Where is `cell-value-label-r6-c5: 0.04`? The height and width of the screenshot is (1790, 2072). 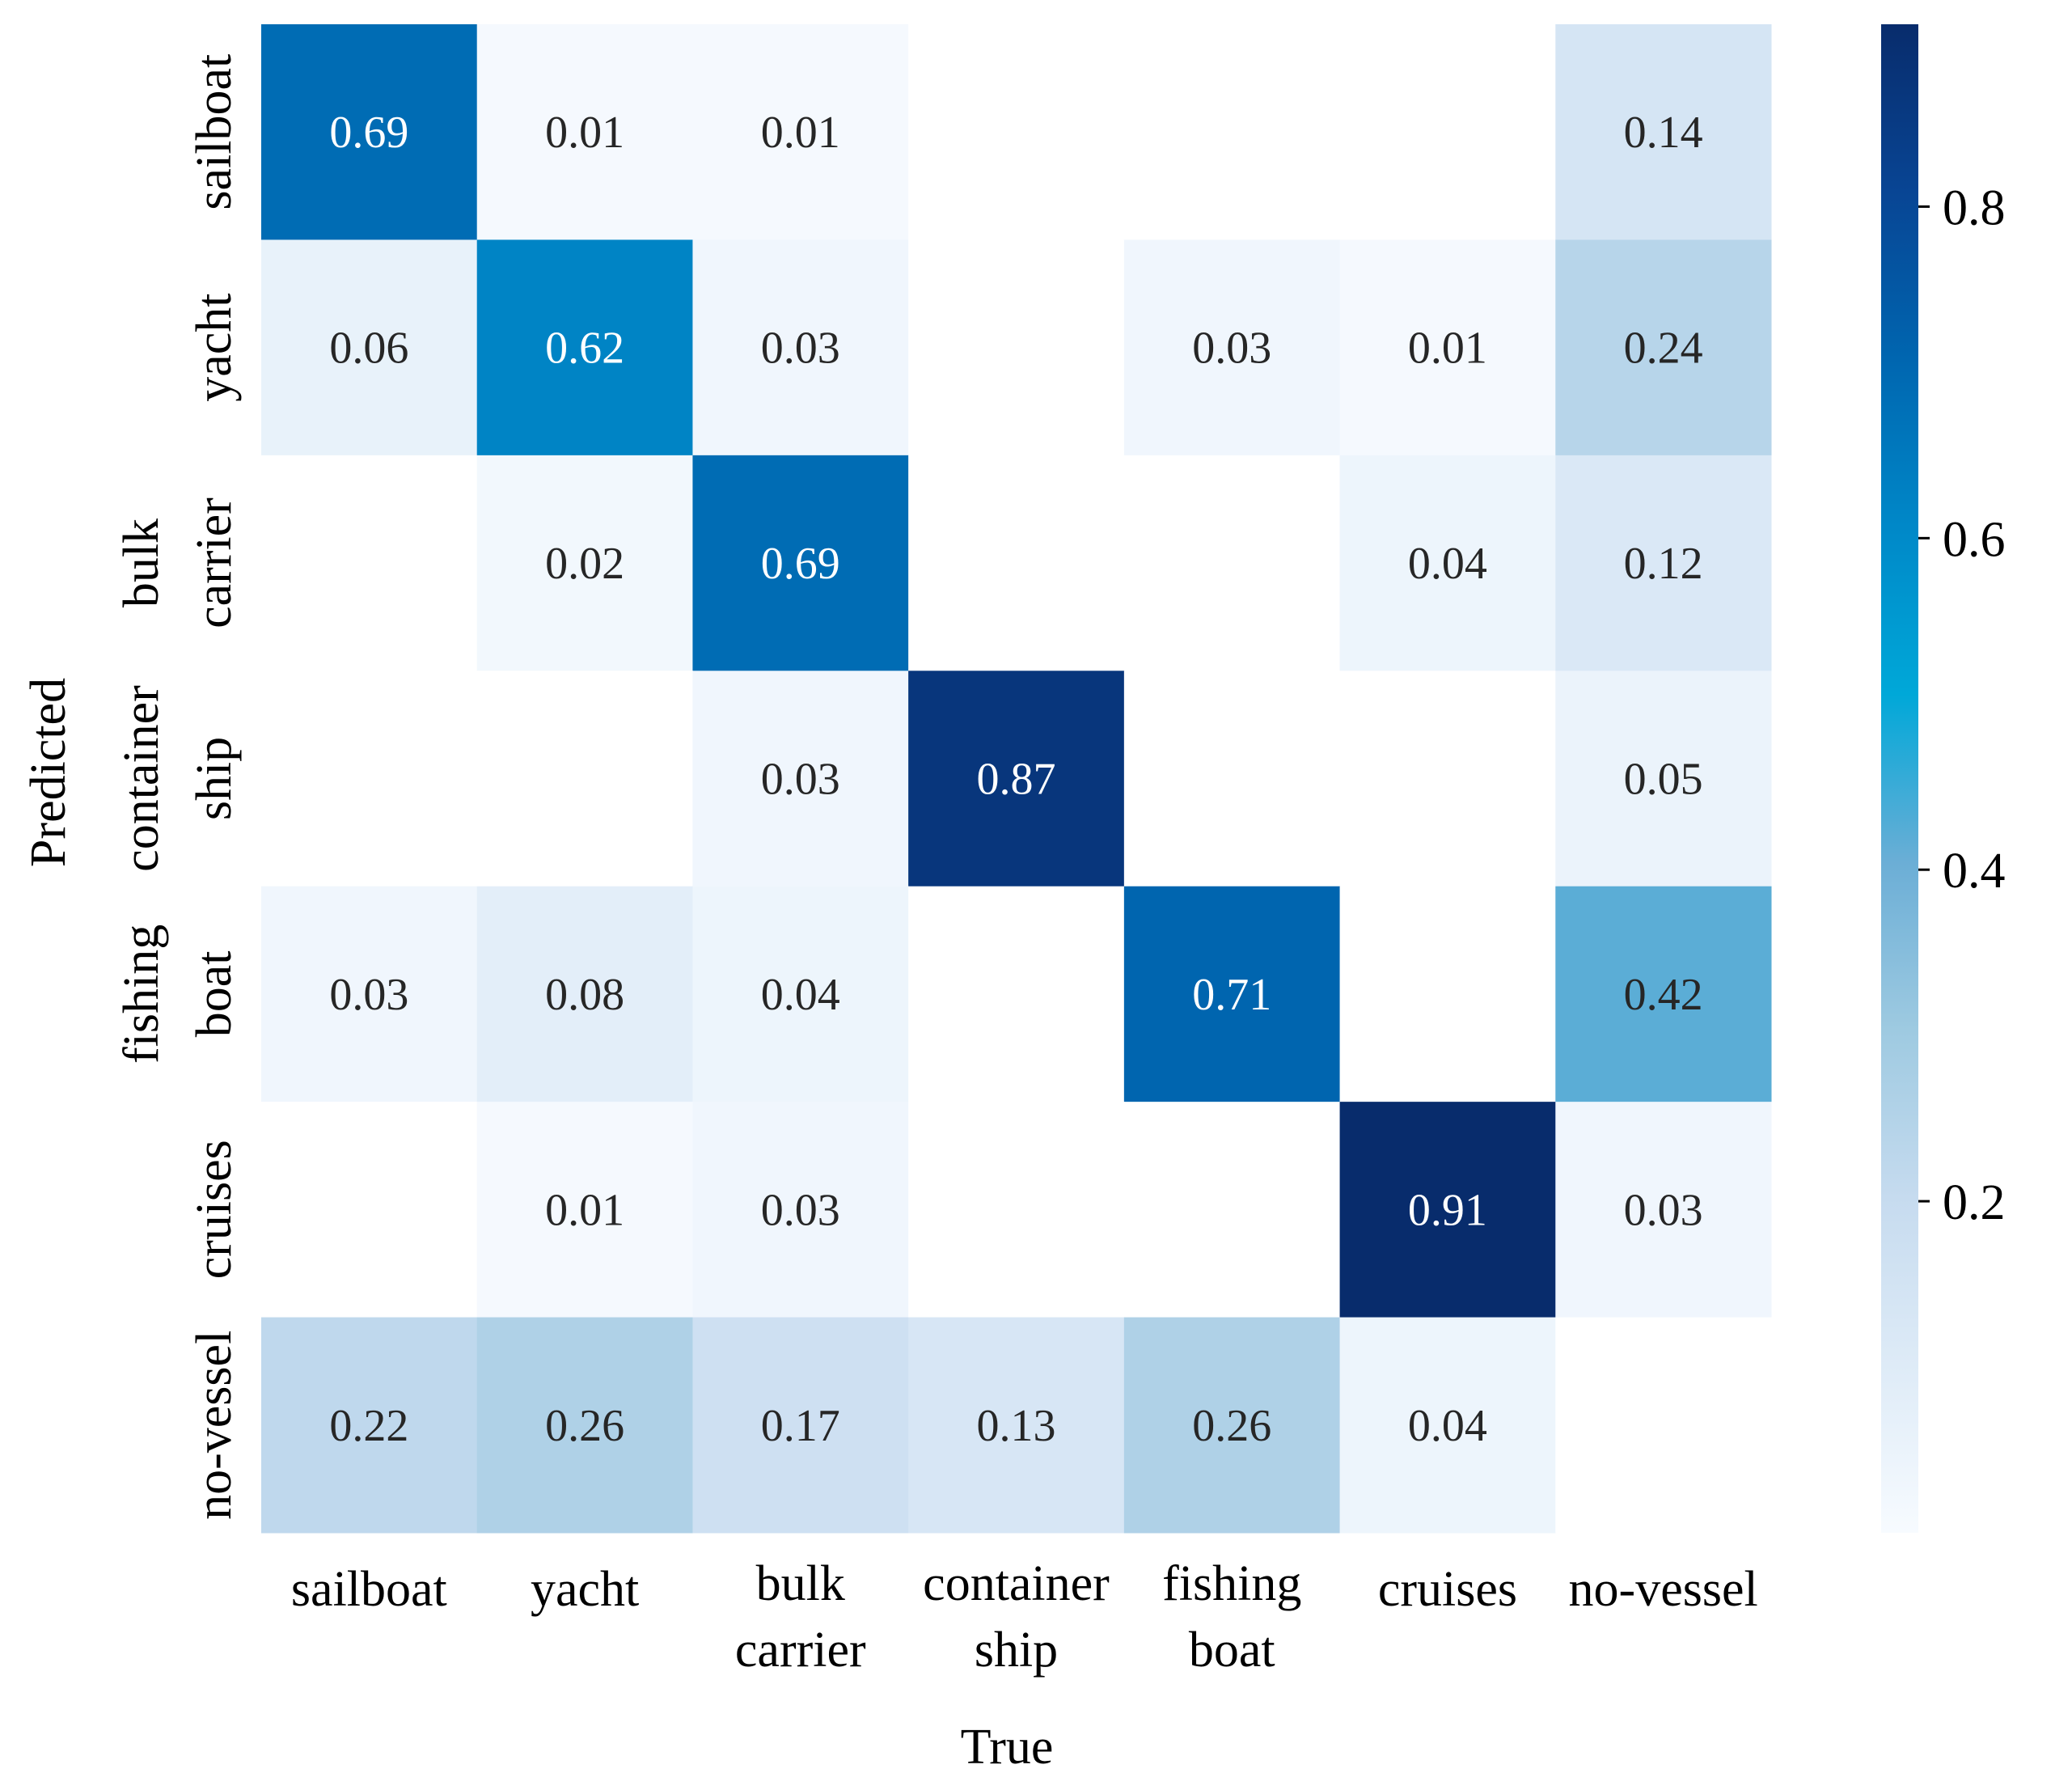 cell-value-label-r6-c5: 0.04 is located at coordinates (1447, 1426).